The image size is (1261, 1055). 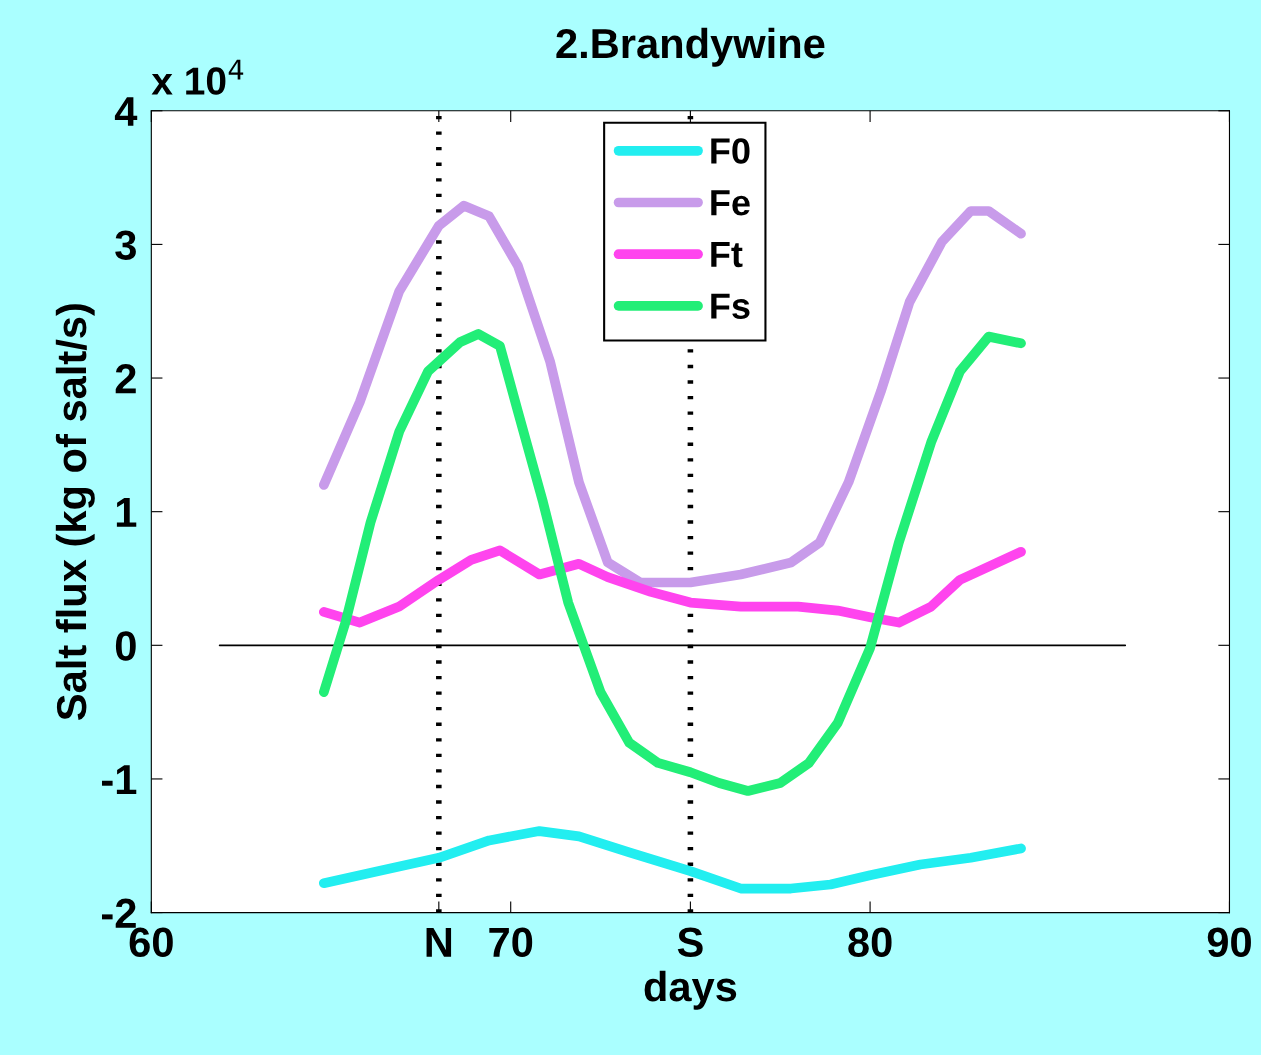 I want to click on x-tick-label: 60, so click(x=151, y=942).